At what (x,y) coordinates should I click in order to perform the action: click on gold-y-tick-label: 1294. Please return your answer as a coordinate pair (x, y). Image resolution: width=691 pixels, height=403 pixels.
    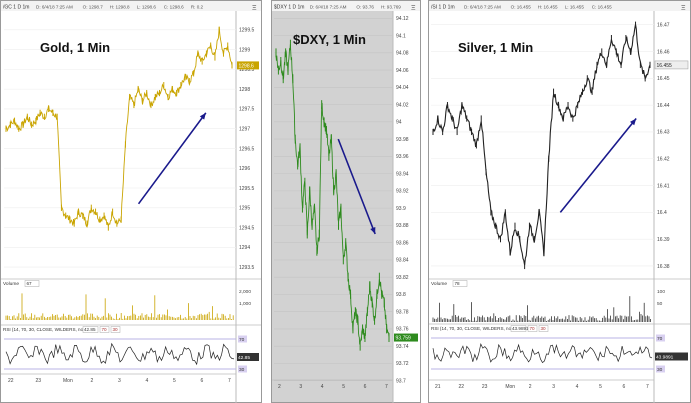
    Looking at the image, I should click on (244, 248).